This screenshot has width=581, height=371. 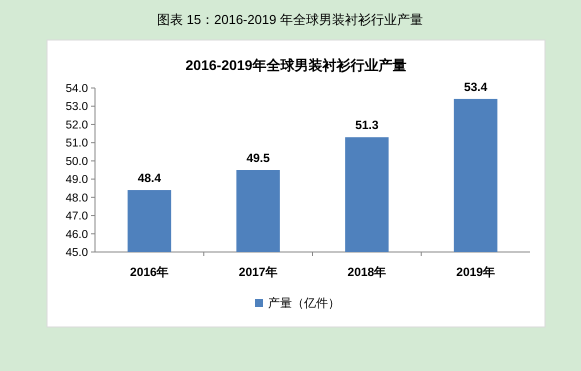 I want to click on y-tick-label: 50.0, so click(x=77, y=162).